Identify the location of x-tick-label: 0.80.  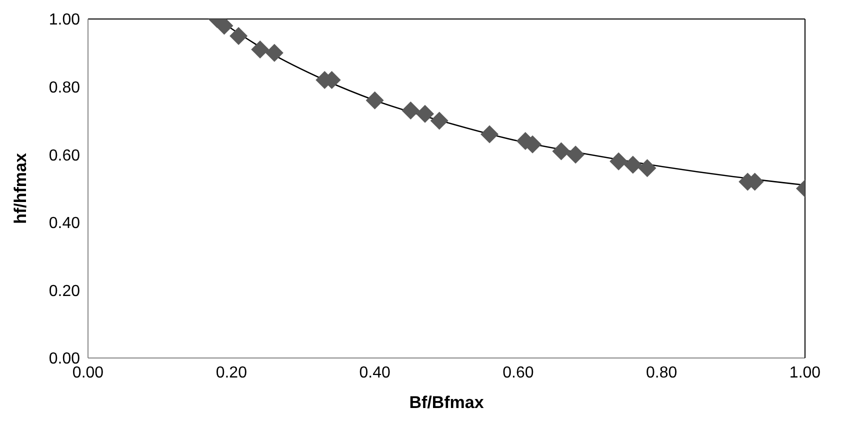
(662, 373).